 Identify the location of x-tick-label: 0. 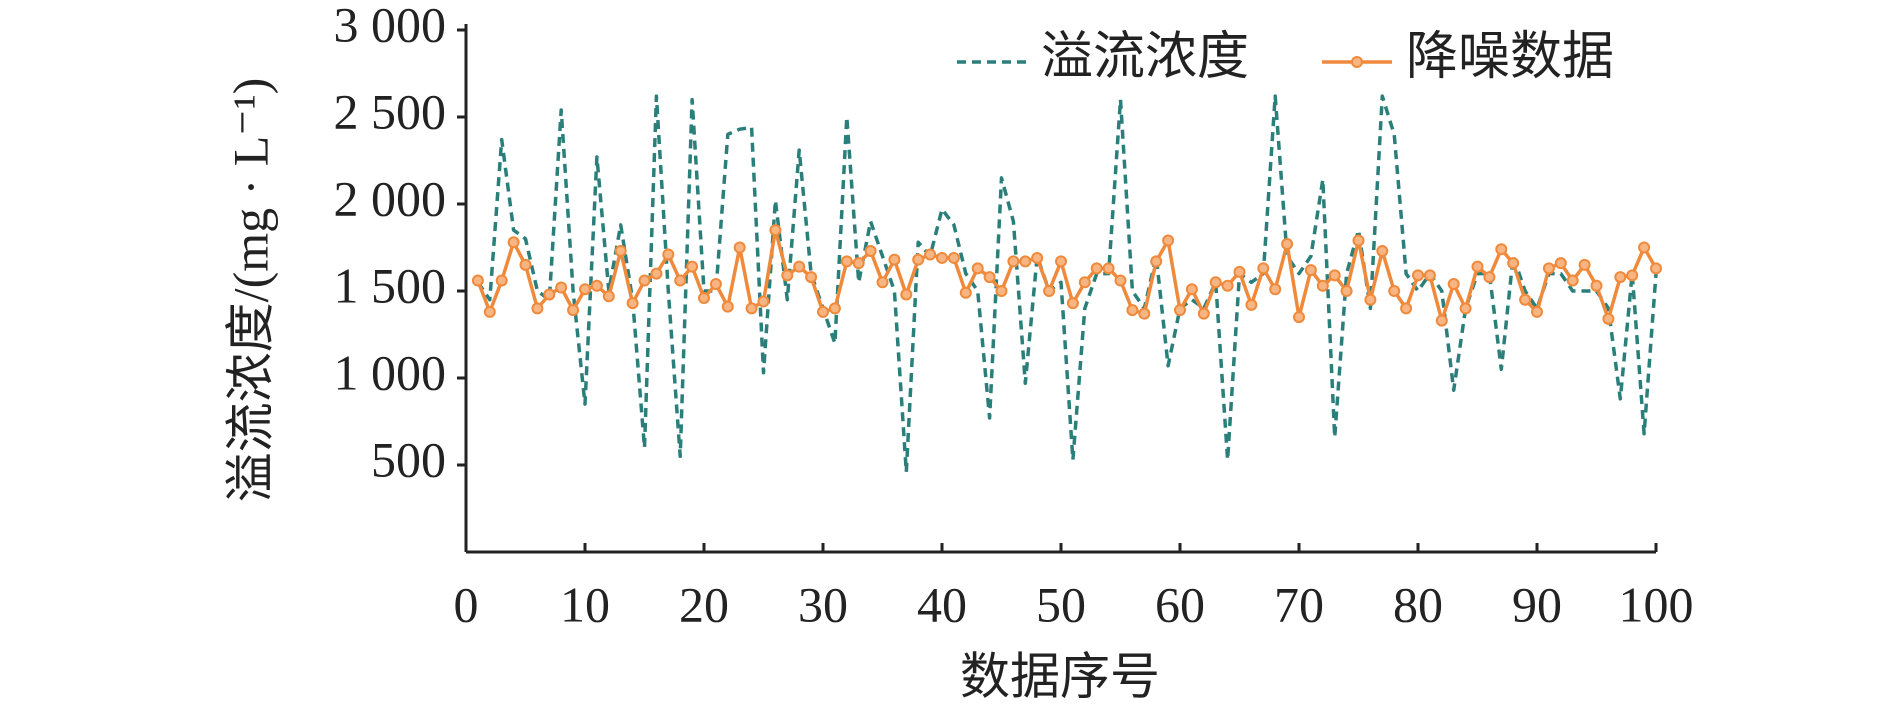
(466, 604).